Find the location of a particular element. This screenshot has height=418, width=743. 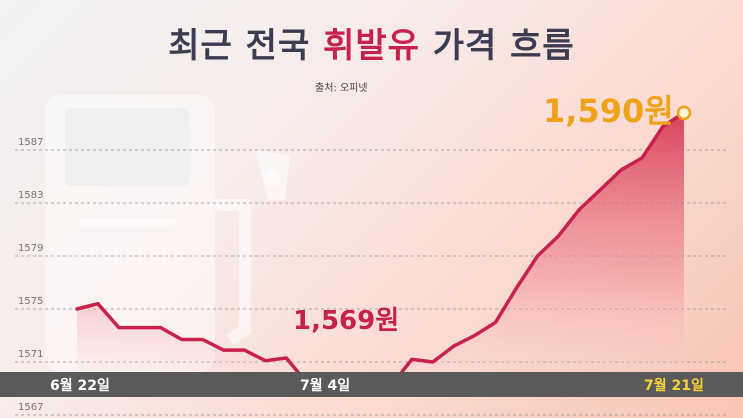

y-tick-label: 1583 is located at coordinates (30, 195).